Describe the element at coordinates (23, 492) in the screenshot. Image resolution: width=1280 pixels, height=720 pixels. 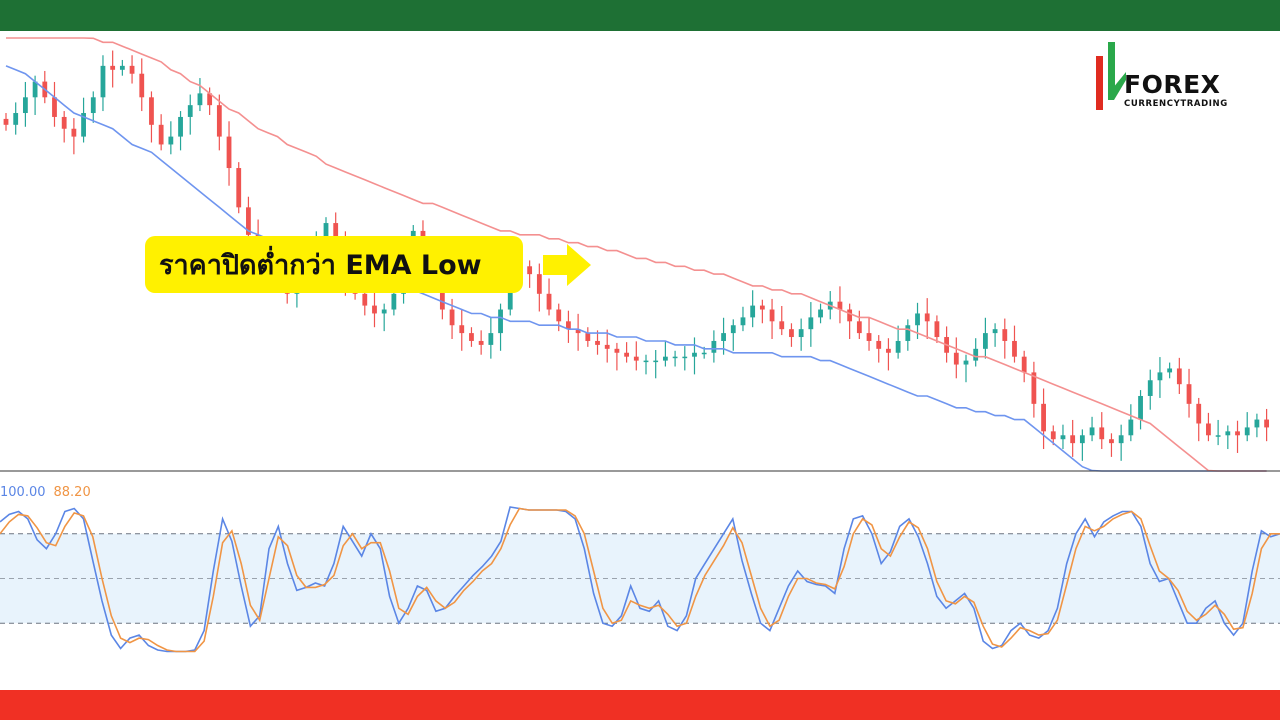
I see `stoch-k-value: 100.00` at that location.